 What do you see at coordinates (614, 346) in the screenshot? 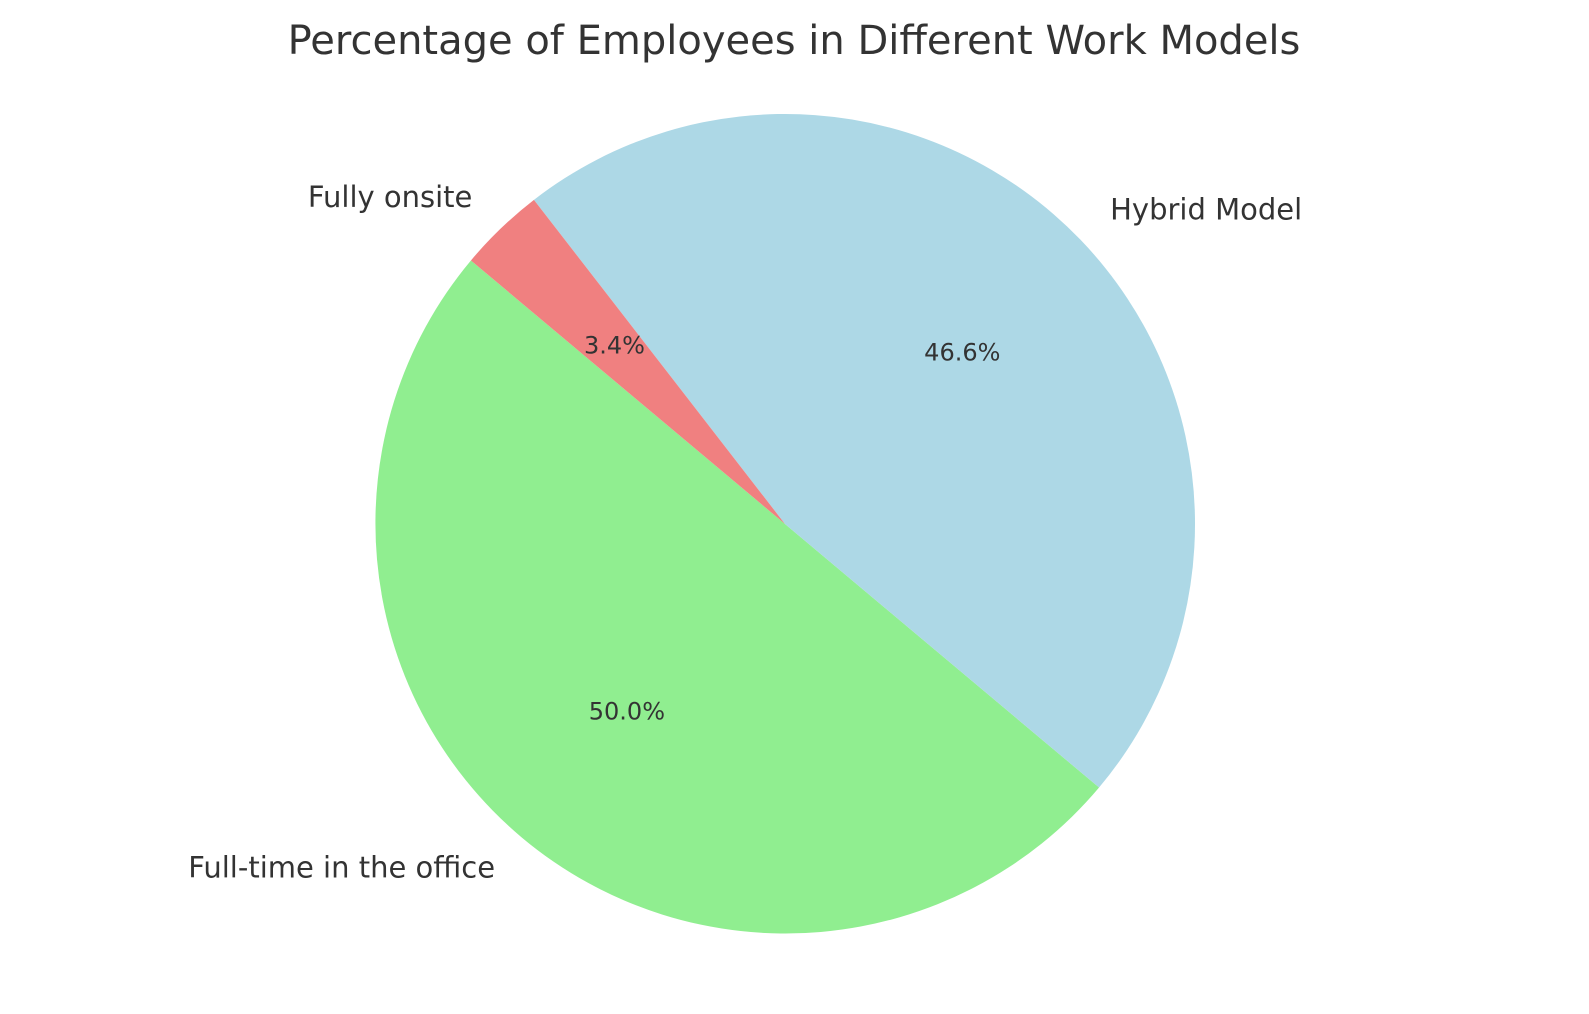
I see `percent-label-fully-onsite: 3.4%` at bounding box center [614, 346].